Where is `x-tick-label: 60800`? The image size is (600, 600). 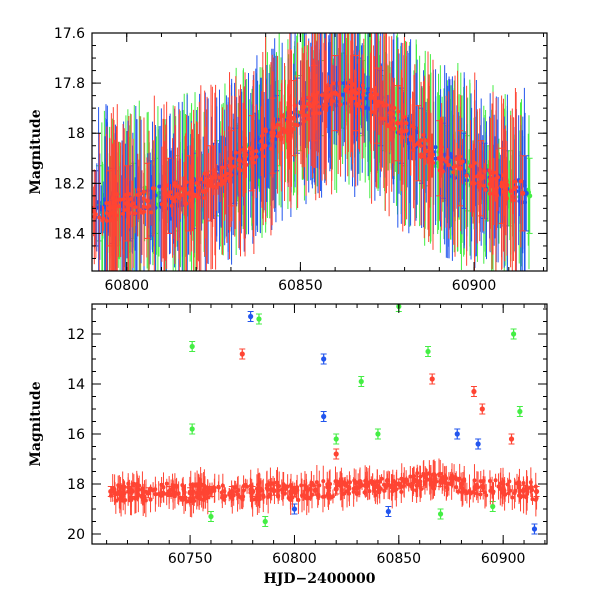 x-tick-label: 60800 is located at coordinates (126, 286).